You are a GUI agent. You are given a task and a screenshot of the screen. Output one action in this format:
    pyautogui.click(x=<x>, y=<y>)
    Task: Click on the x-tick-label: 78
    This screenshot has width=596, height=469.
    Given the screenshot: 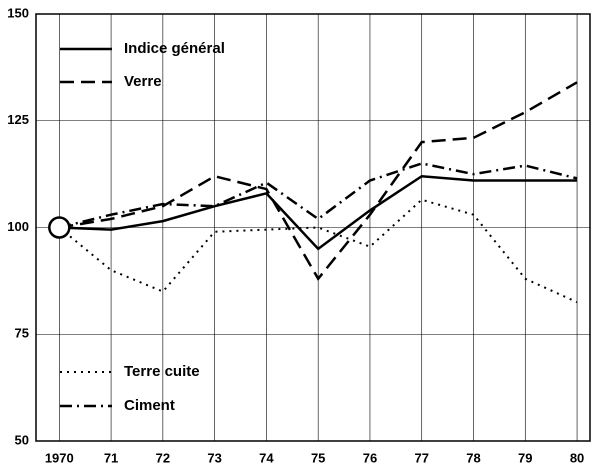 What is the action you would take?
    pyautogui.click(x=473, y=457)
    